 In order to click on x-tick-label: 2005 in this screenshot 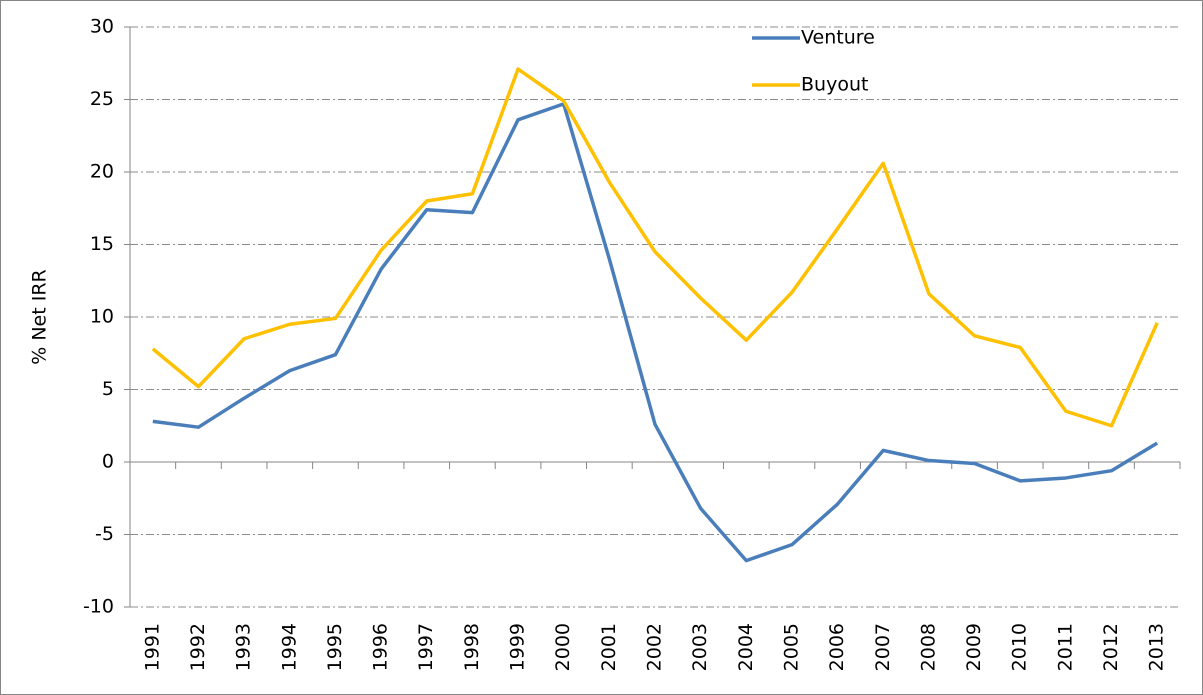, I will do `click(791, 647)`.